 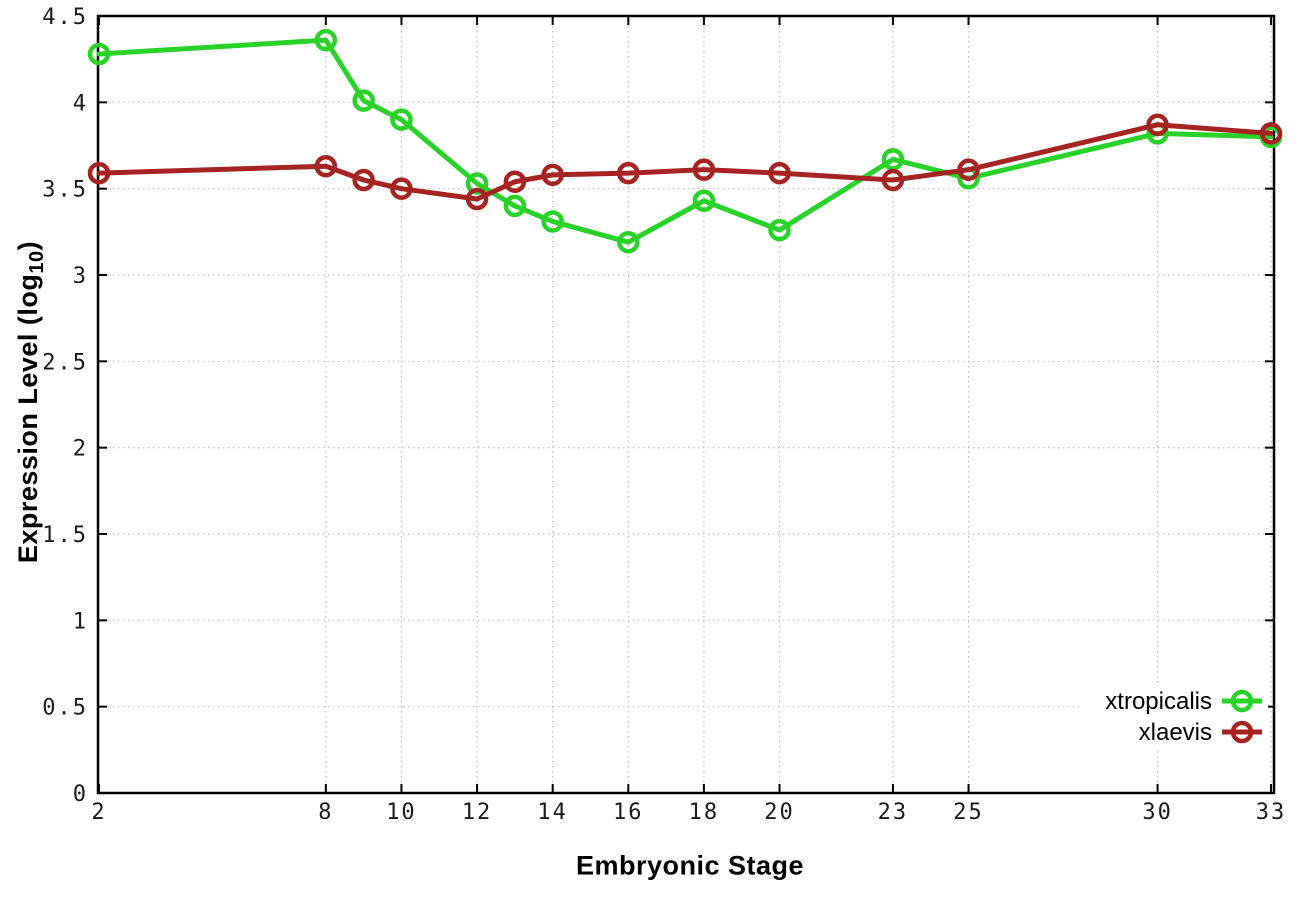 What do you see at coordinates (325, 812) in the screenshot?
I see `x-tick-label: 8` at bounding box center [325, 812].